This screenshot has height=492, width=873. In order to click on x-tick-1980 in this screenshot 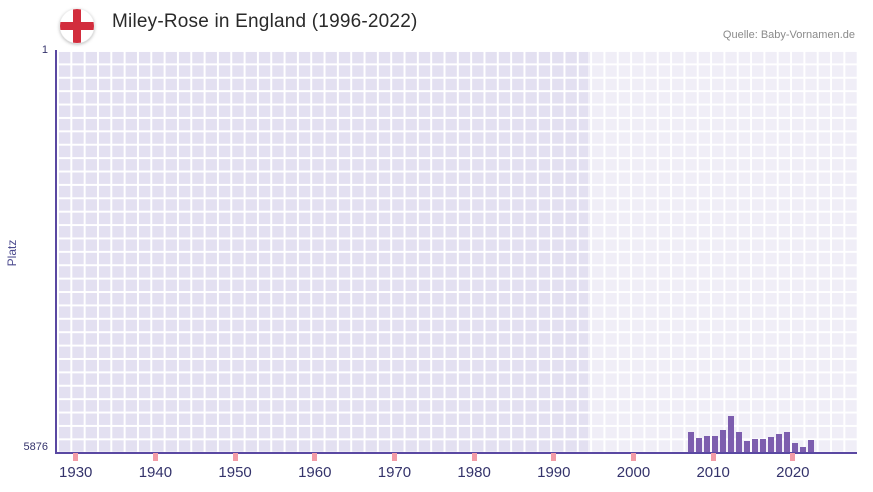, I will do `click(474, 457)`.